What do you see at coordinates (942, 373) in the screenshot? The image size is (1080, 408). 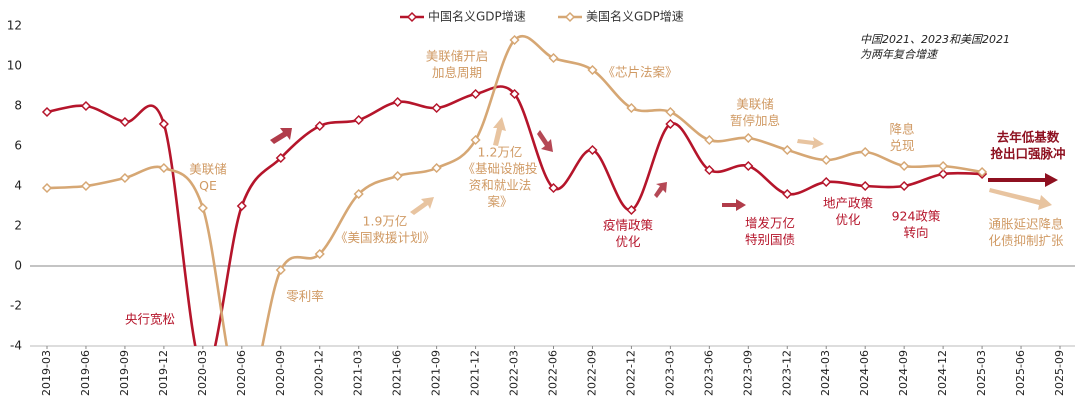 I see `x-tick-label: 2024-12` at bounding box center [942, 373].